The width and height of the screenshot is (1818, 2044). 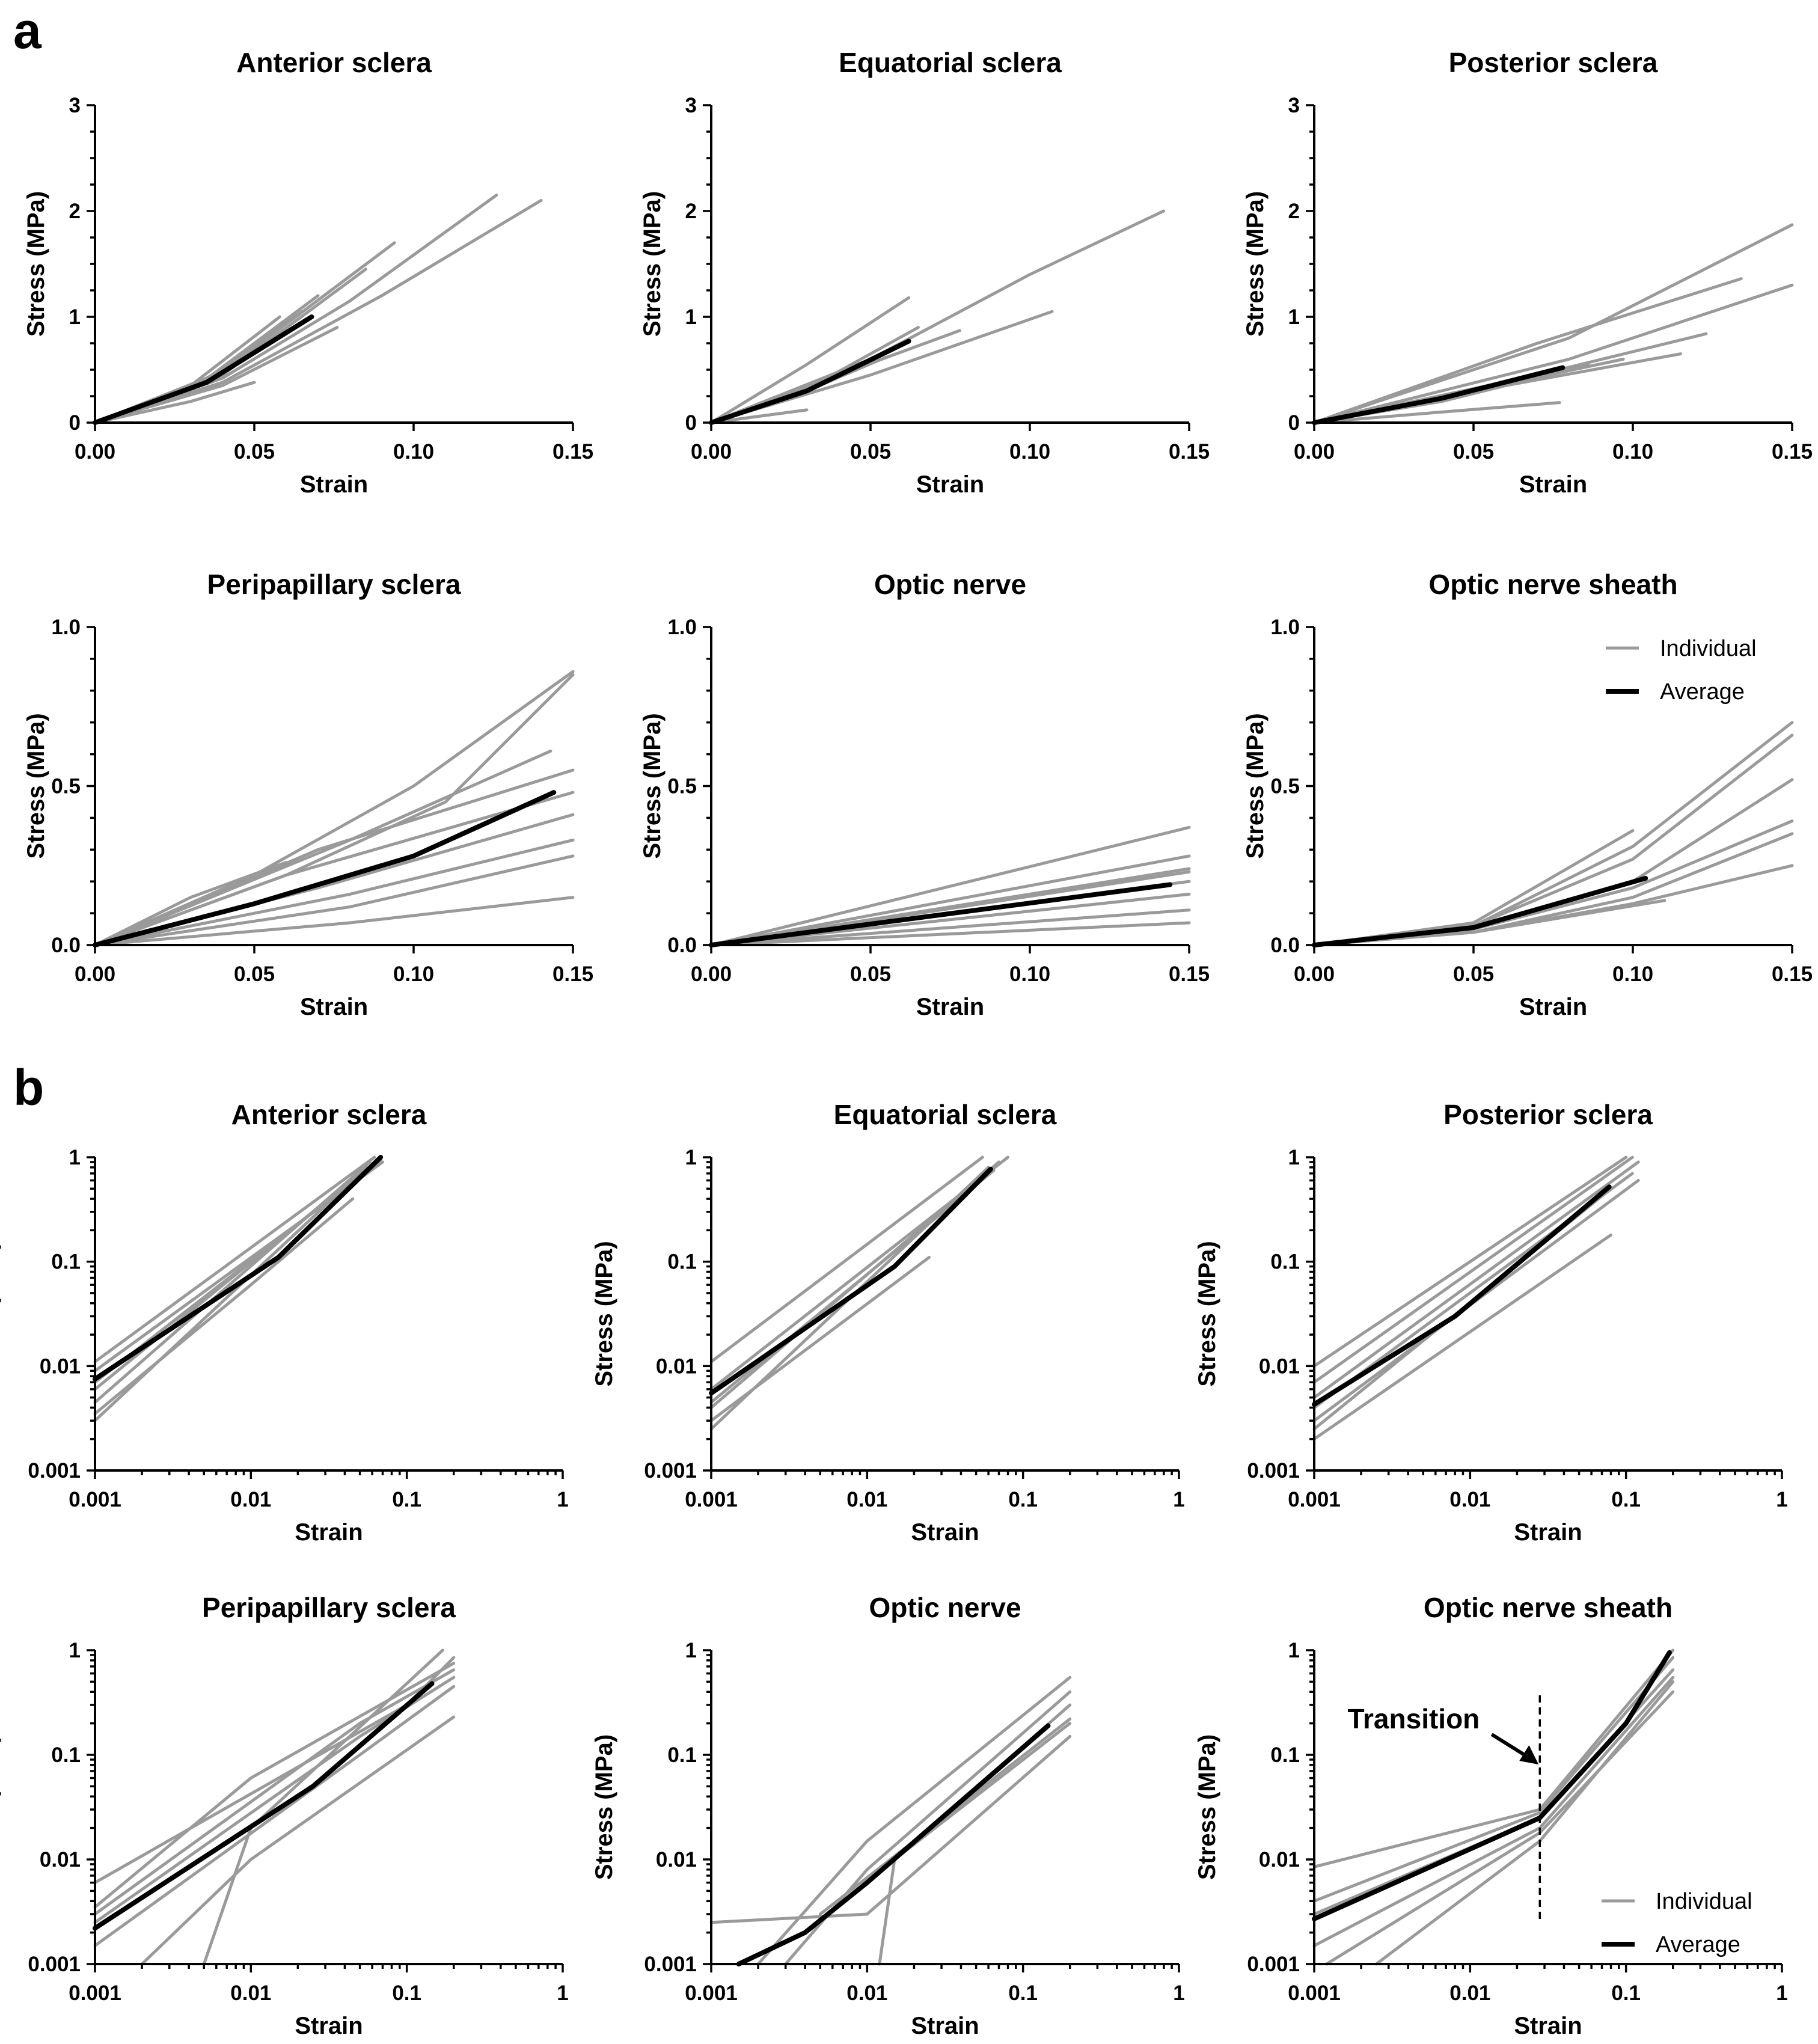 I want to click on chart-title: Anterior sclera, so click(x=334, y=62).